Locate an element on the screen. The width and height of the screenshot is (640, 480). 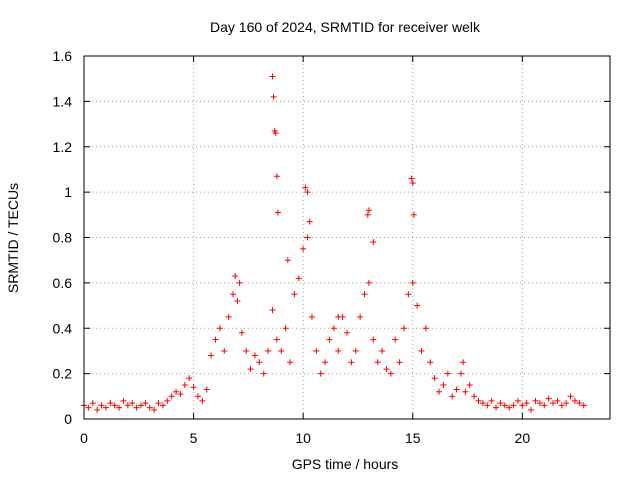
x-tick-label: 5 is located at coordinates (194, 438).